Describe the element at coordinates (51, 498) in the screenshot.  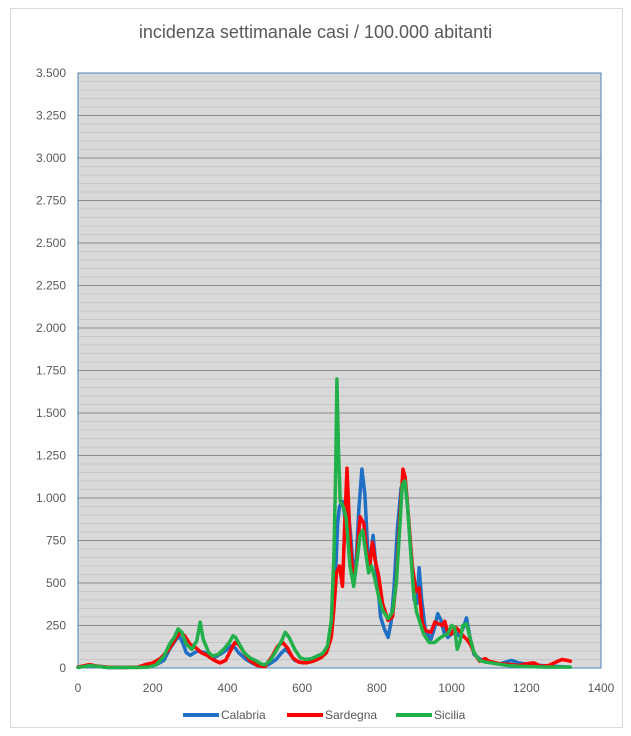
I see `y-tick-label: 1.000` at that location.